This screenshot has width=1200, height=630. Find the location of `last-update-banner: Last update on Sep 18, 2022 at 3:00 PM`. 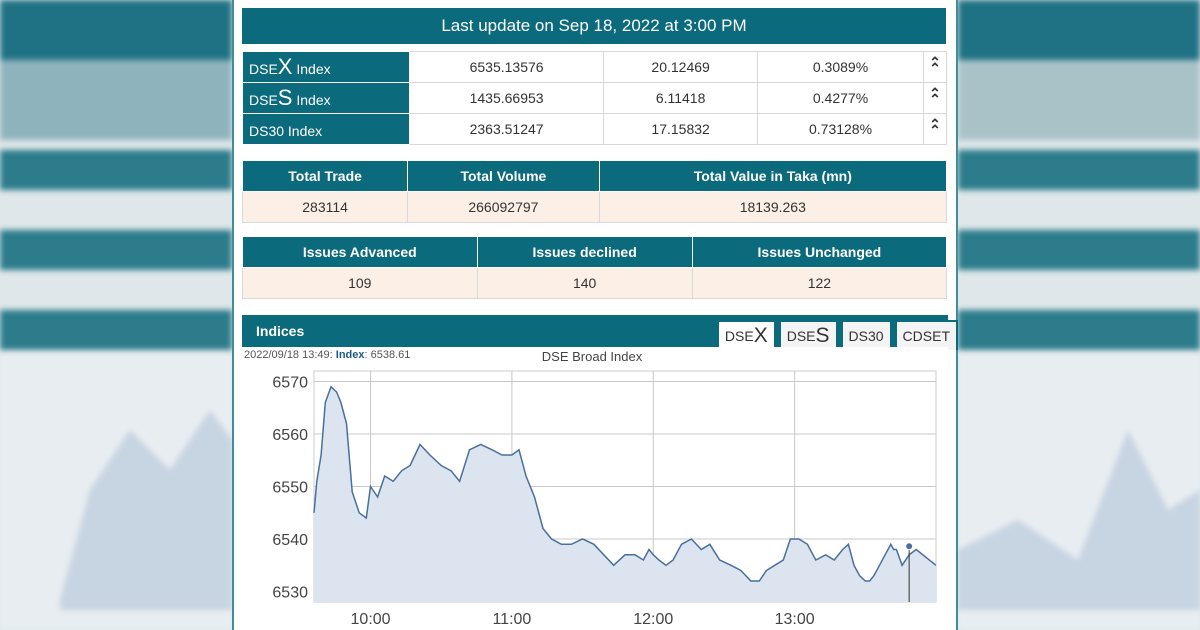

last-update-banner: Last update on Sep 18, 2022 at 3:00 PM is located at coordinates (594, 26).